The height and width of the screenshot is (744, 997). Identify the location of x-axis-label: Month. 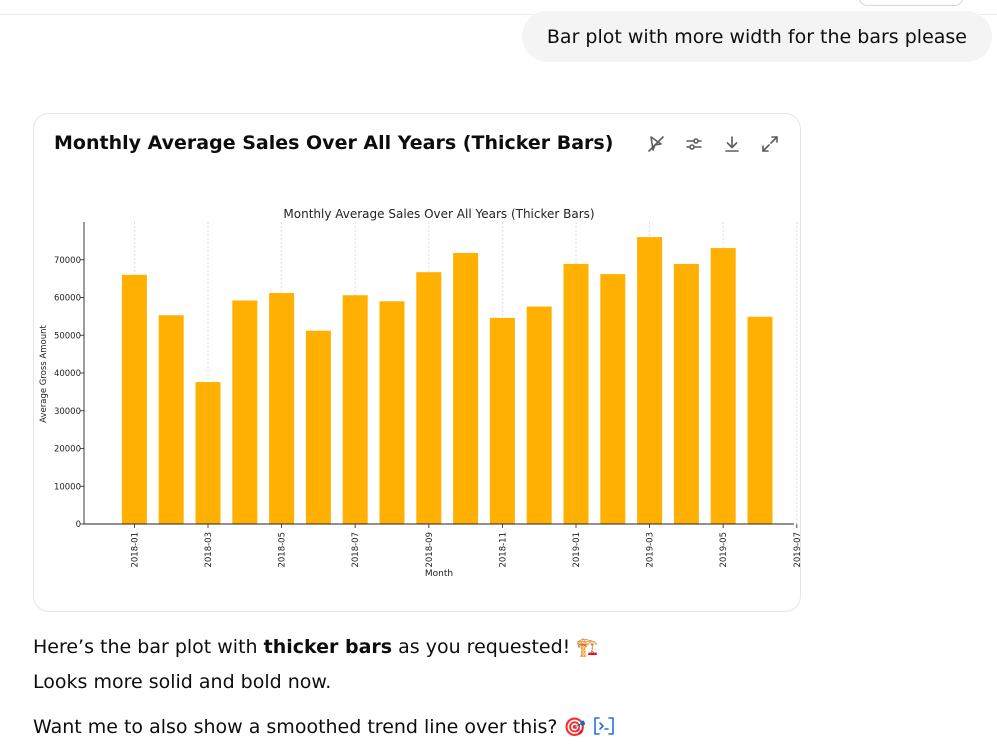
(439, 574).